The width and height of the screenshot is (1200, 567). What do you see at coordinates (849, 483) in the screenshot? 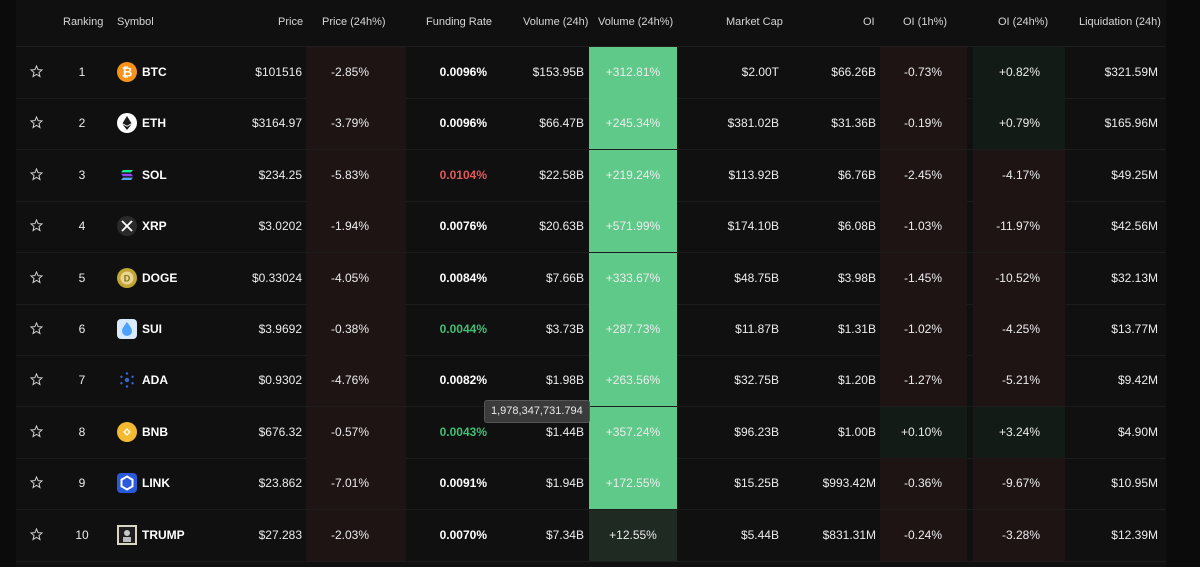
I see `open-interest: $993.42M` at bounding box center [849, 483].